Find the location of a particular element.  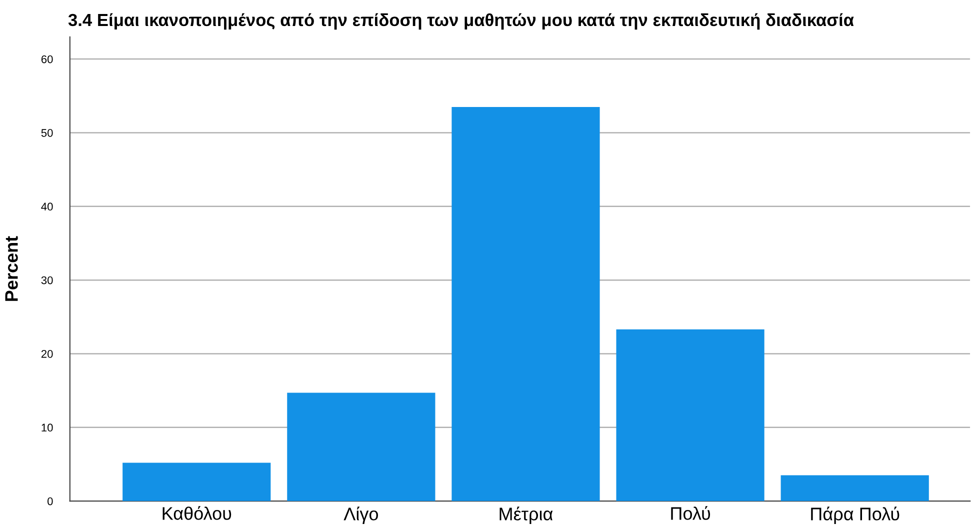

x-tick-label: Λίγο is located at coordinates (361, 515).